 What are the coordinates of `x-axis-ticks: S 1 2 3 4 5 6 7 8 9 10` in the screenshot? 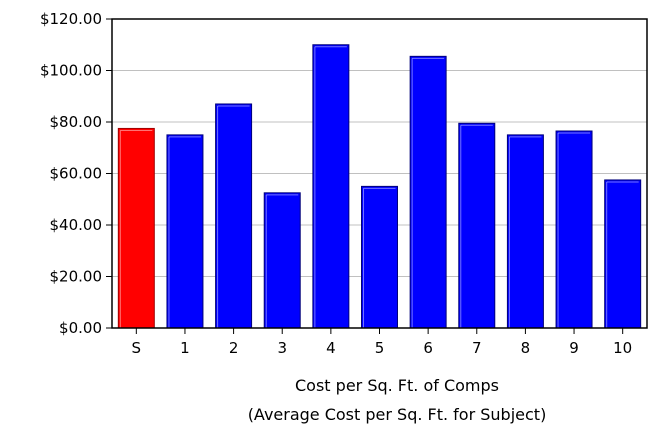 It's located at (382, 342).